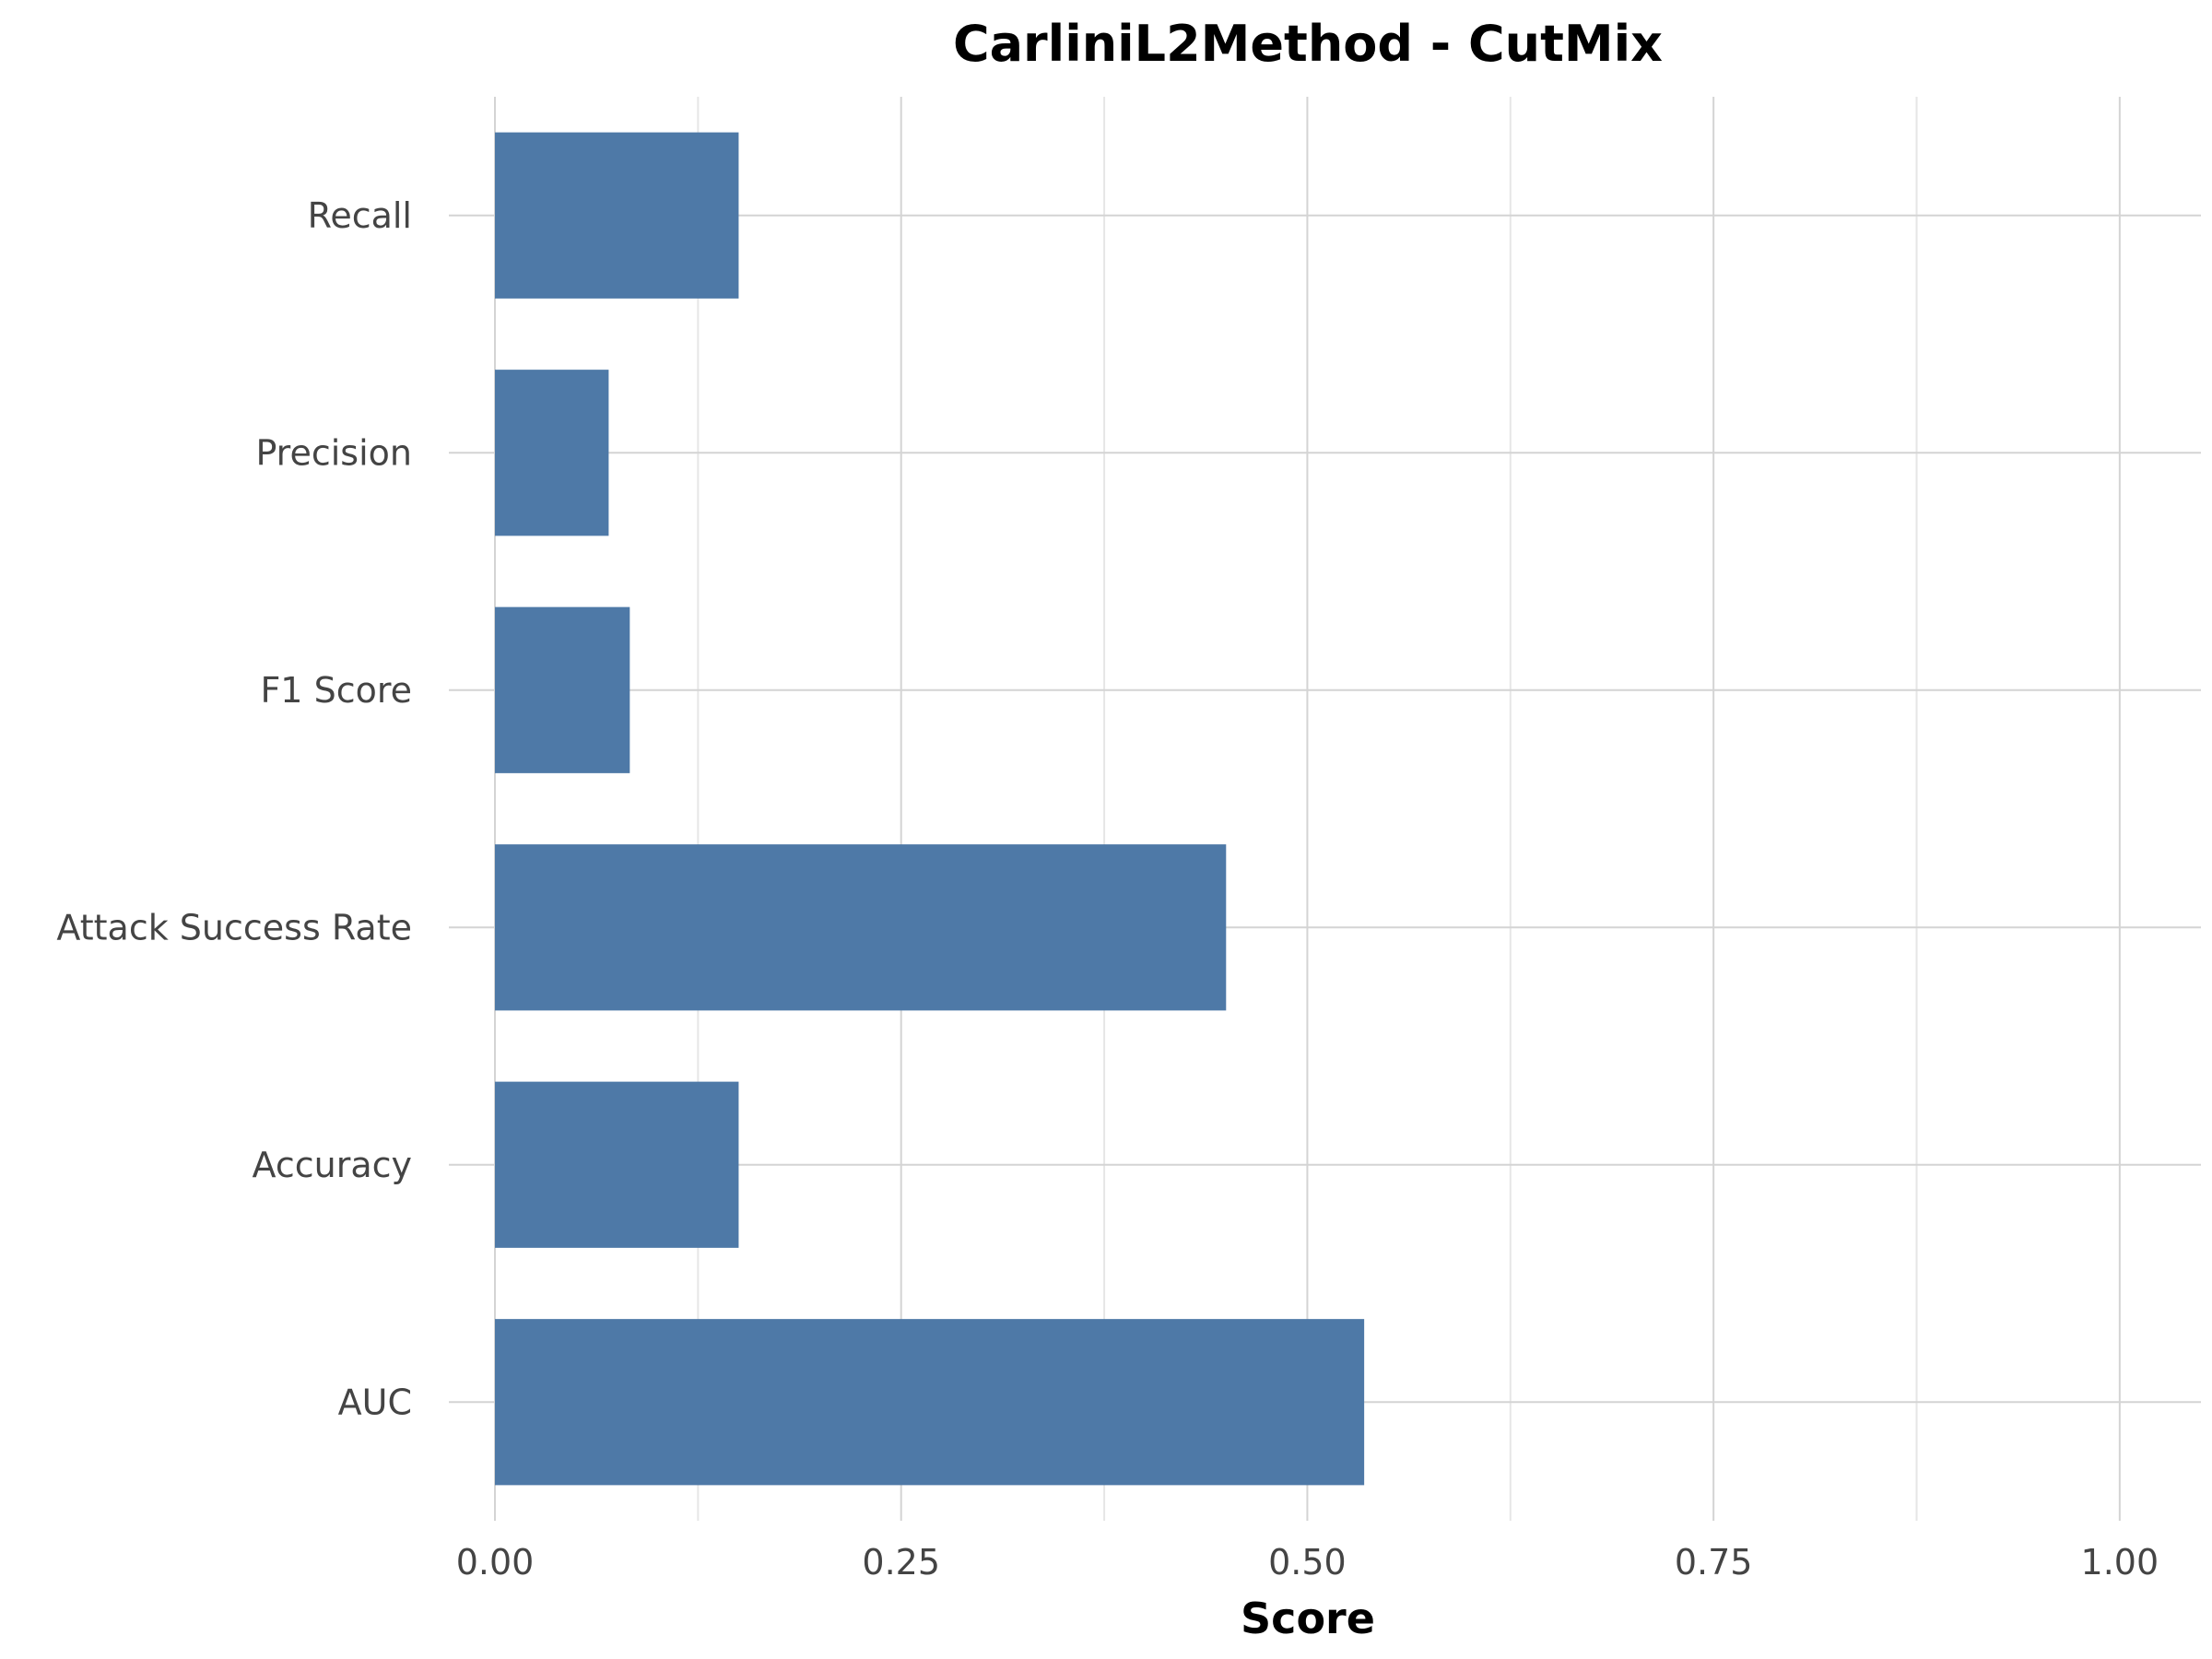 The height and width of the screenshot is (1659, 2212). What do you see at coordinates (562, 689) in the screenshot?
I see `bar-f1-score` at bounding box center [562, 689].